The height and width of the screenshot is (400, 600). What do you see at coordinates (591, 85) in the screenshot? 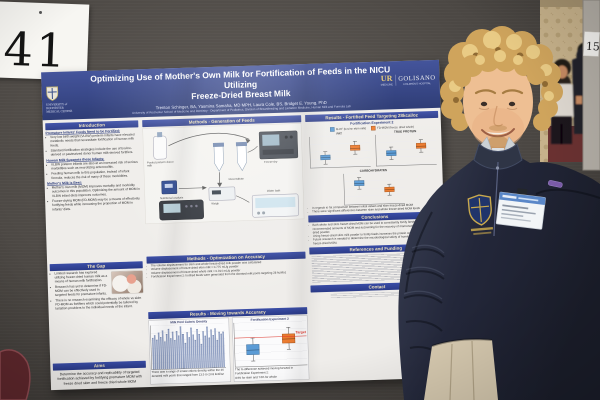
I see `adjacent-poster-board-edge` at bounding box center [591, 85].